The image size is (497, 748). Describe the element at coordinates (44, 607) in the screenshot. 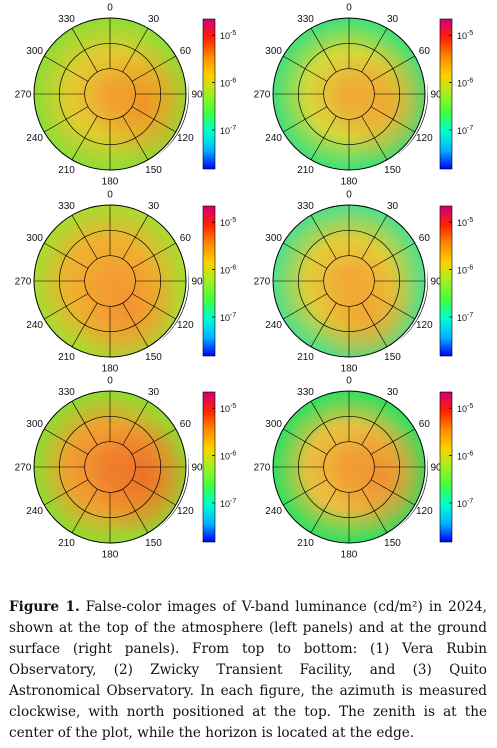

I see `caption-label: Figure 1.` at that location.